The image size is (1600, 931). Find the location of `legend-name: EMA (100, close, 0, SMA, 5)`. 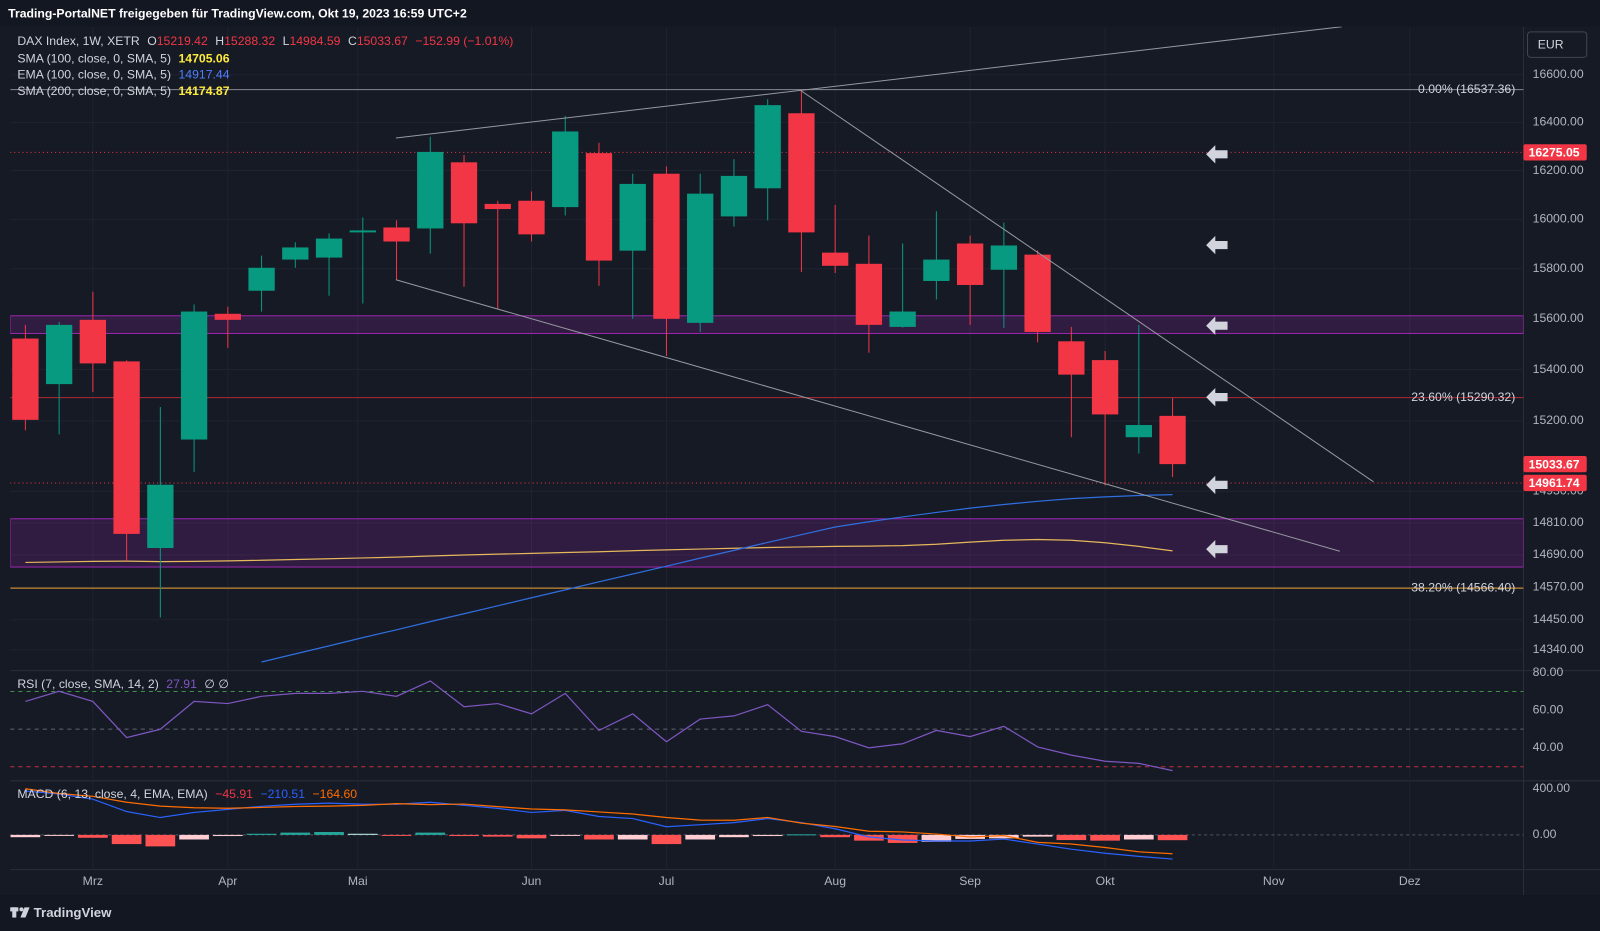

legend-name: EMA (100, close, 0, SMA, 5) is located at coordinates (94, 75).